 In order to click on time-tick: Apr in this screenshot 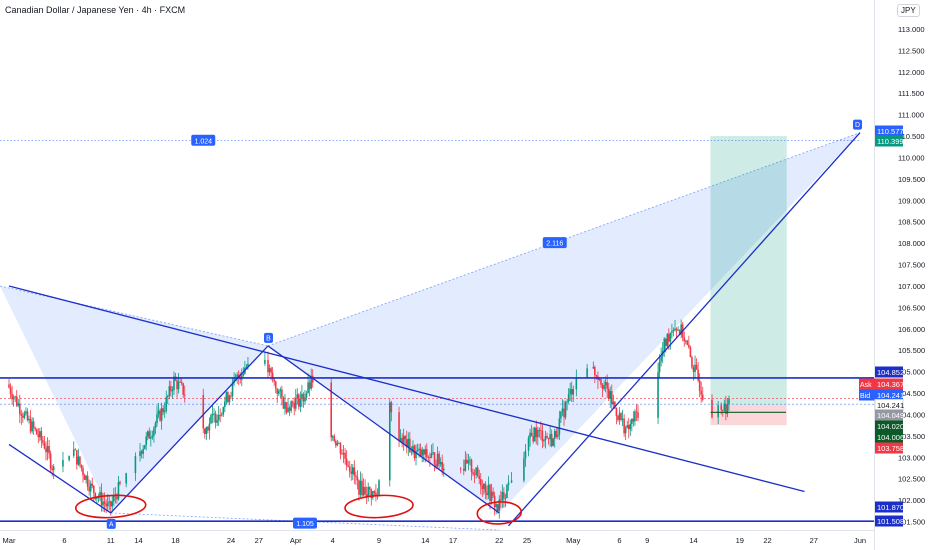, I will do `click(296, 540)`.